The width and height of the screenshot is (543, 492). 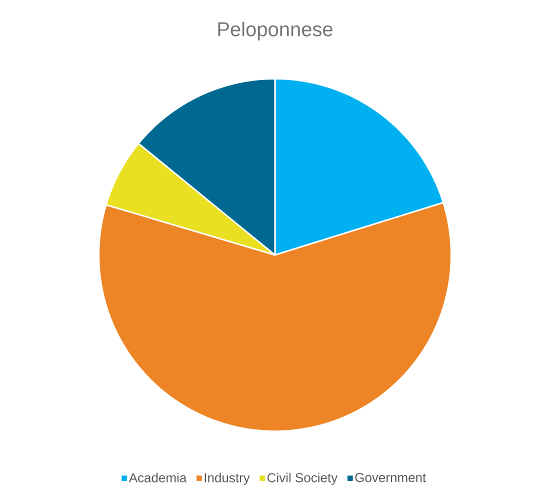 I want to click on legend-label: Industry, so click(x=227, y=478).